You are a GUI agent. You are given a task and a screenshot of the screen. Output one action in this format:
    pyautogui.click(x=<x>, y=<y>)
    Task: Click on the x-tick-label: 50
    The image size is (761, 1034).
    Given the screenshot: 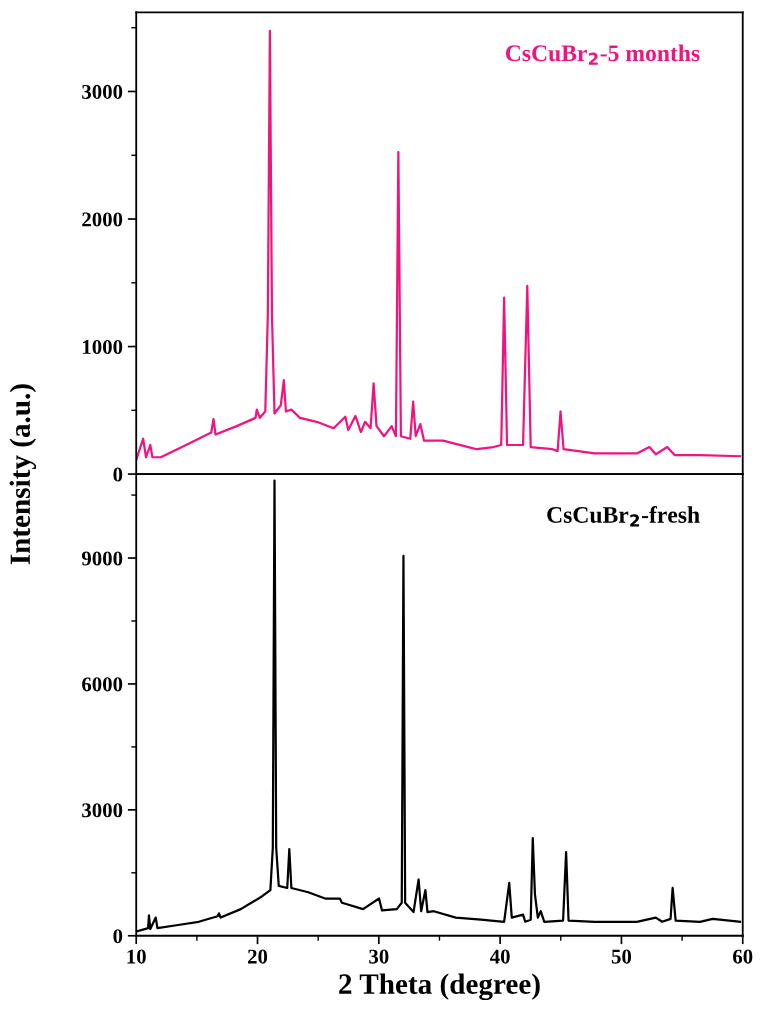 What is the action you would take?
    pyautogui.click(x=621, y=956)
    